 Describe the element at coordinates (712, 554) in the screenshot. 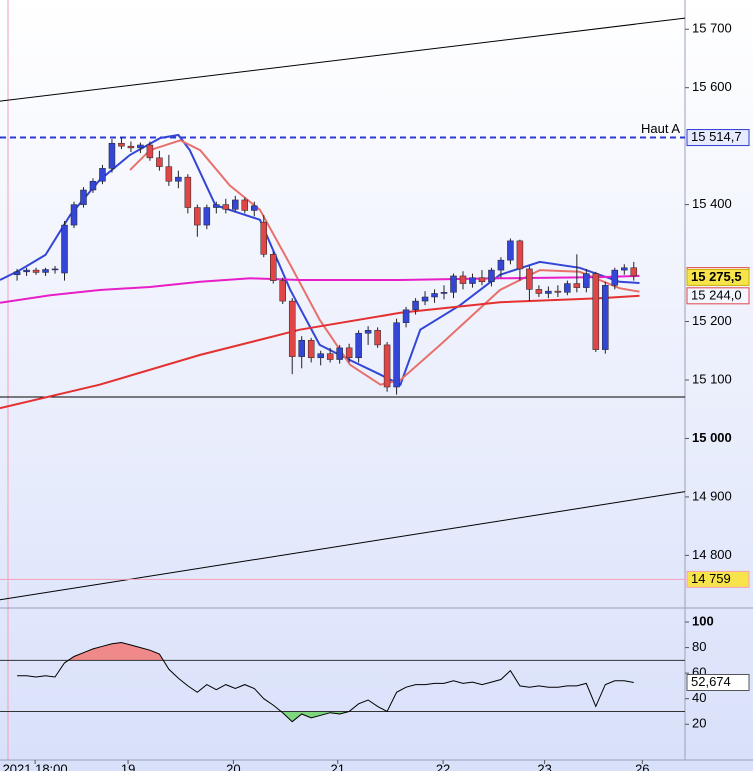

I see `y-tick-label: 14 800` at that location.